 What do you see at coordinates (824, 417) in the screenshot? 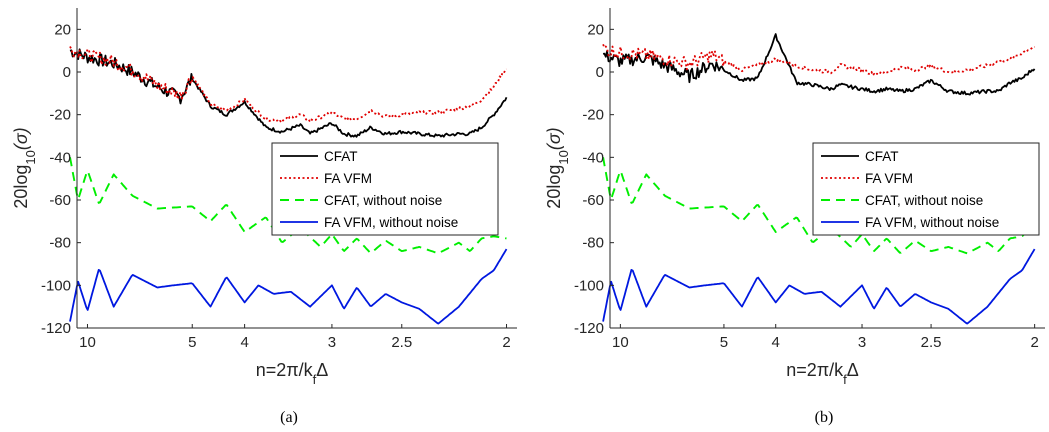
I see `panel-caption: (b)` at bounding box center [824, 417].